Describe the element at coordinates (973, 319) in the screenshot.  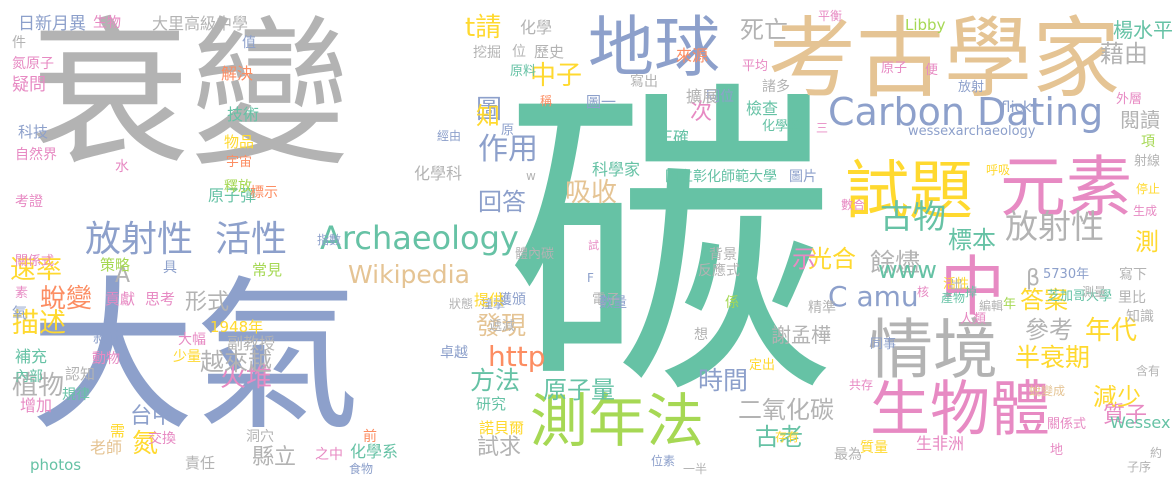
I see `cloud-word: 人類` at that location.